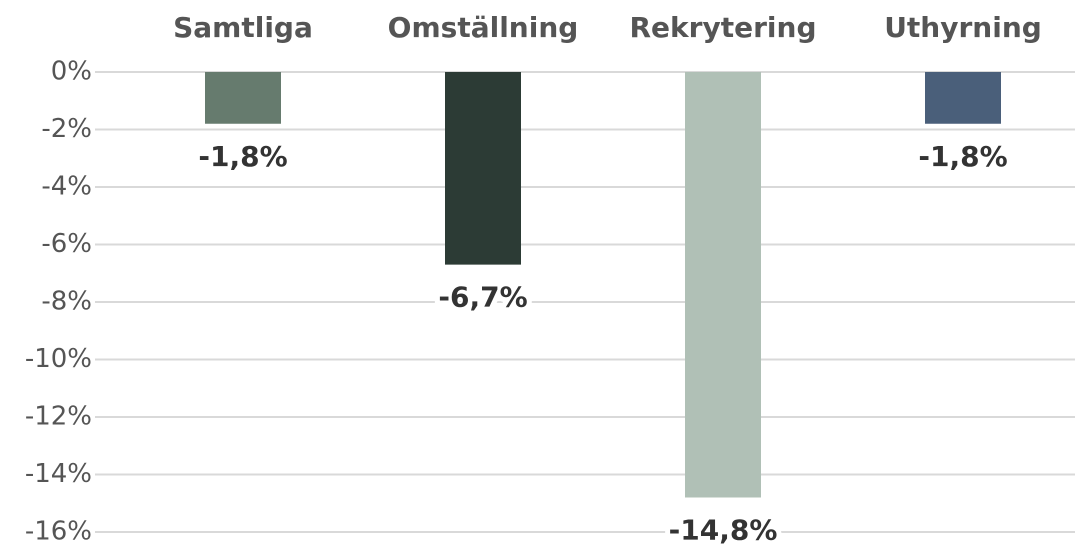 The height and width of the screenshot is (544, 1079). What do you see at coordinates (71, 72) in the screenshot?
I see `y-tick-label: 0%` at bounding box center [71, 72].